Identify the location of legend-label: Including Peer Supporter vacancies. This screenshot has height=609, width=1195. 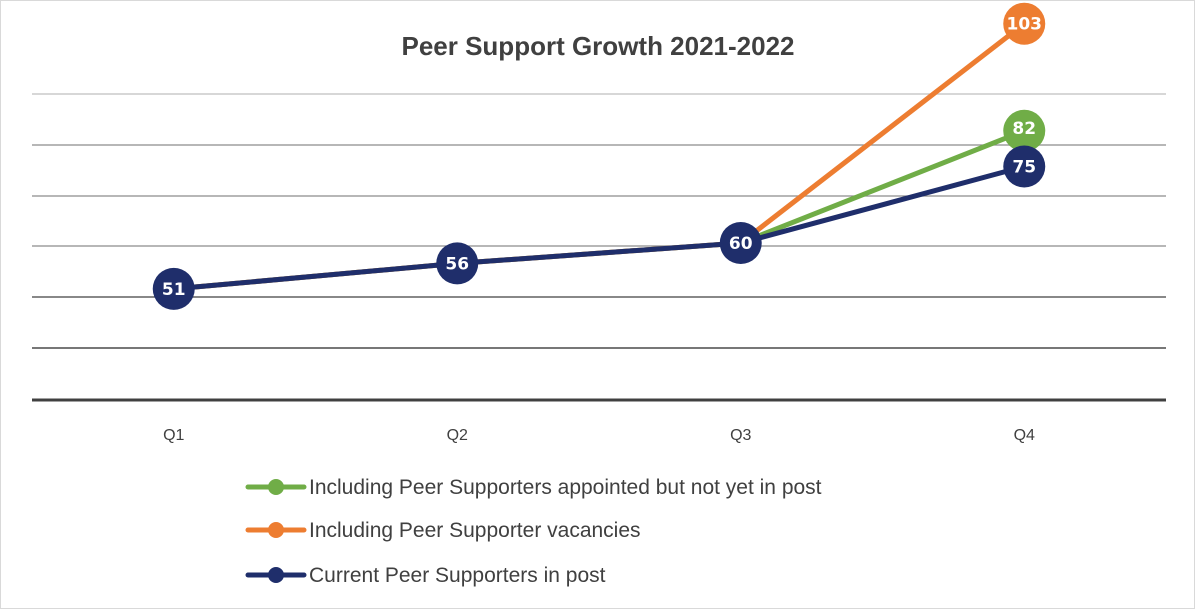
(475, 530).